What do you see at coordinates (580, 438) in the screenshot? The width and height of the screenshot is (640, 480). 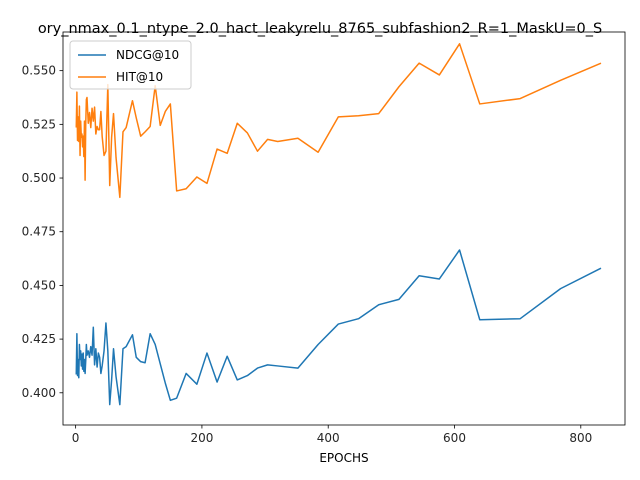 I see `x-tick-label: 800` at bounding box center [580, 438].